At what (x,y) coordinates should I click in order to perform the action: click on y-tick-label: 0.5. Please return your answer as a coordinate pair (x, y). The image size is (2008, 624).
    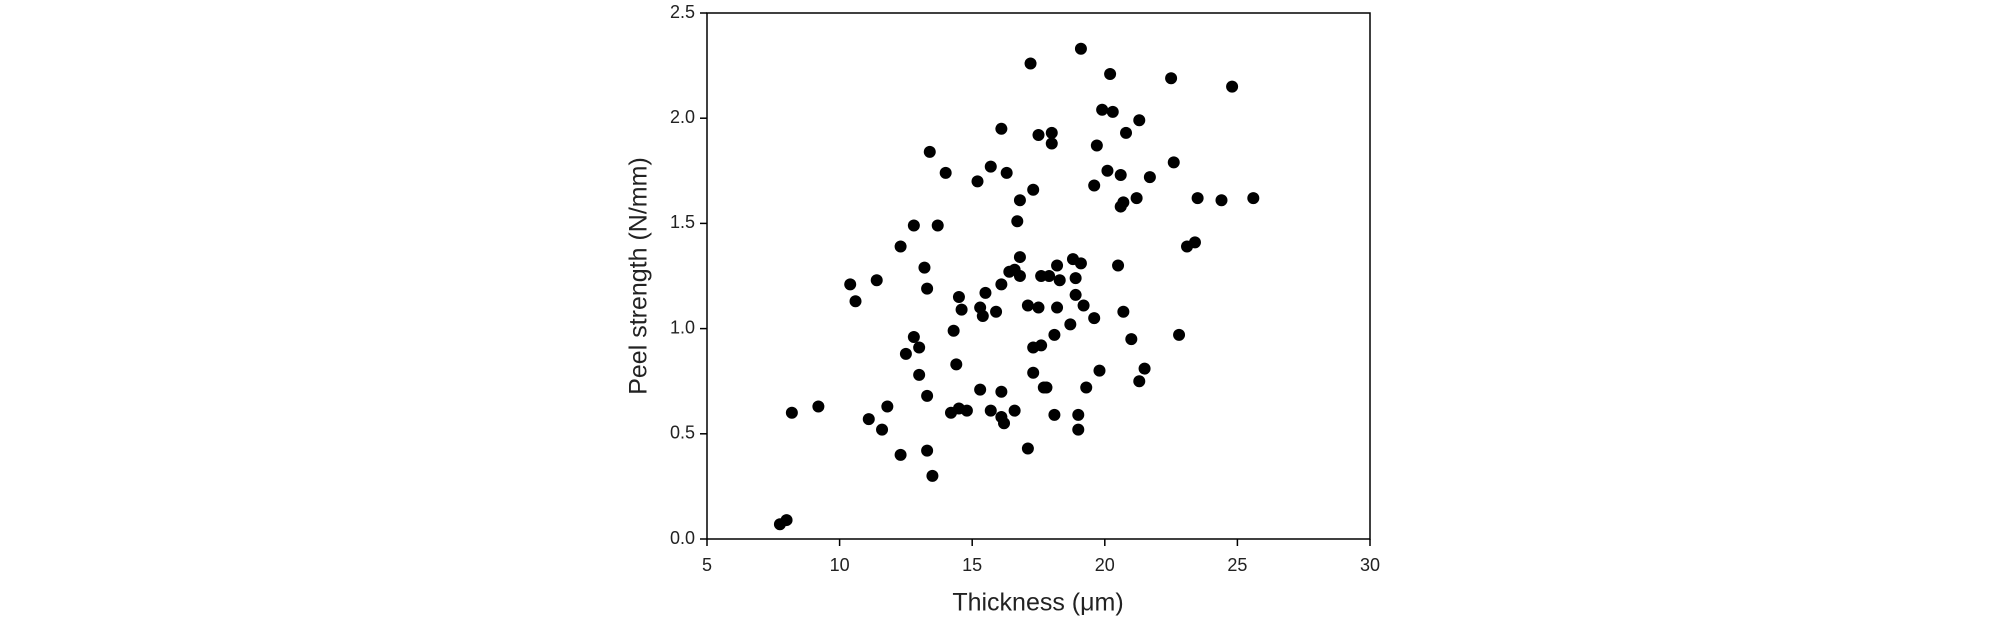
    Looking at the image, I should click on (682, 433).